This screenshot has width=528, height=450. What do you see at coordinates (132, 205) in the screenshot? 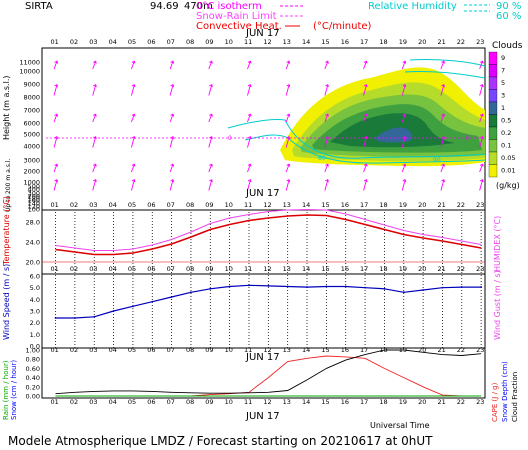
I see `hour-tick-cloud-05: 05` at bounding box center [132, 205].